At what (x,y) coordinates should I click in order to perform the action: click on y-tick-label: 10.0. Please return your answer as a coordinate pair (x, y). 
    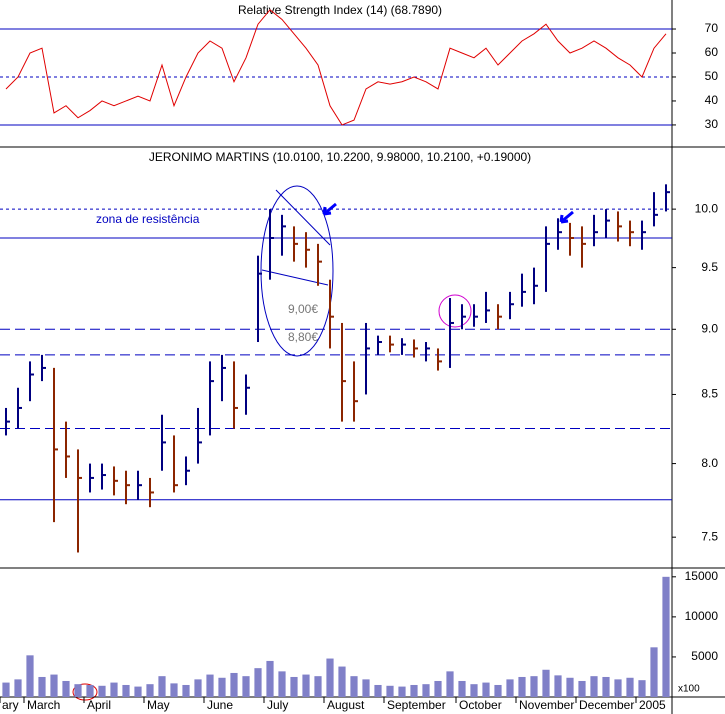
    Looking at the image, I should click on (707, 208).